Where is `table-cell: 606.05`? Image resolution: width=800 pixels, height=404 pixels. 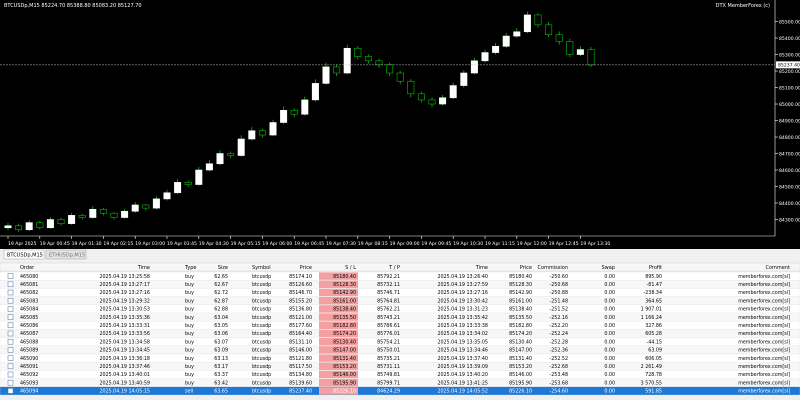 table-cell: 606.05 is located at coordinates (653, 359).